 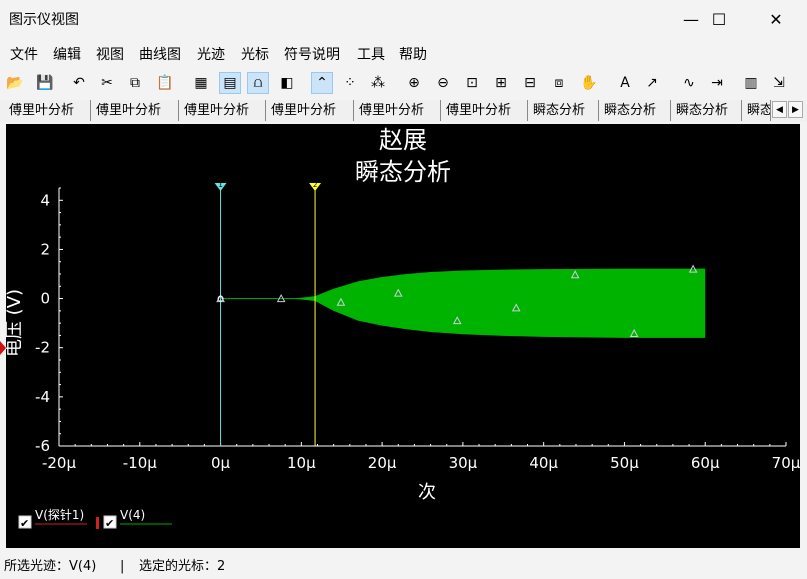 I want to click on y-tick-label: -6, so click(x=42, y=446).